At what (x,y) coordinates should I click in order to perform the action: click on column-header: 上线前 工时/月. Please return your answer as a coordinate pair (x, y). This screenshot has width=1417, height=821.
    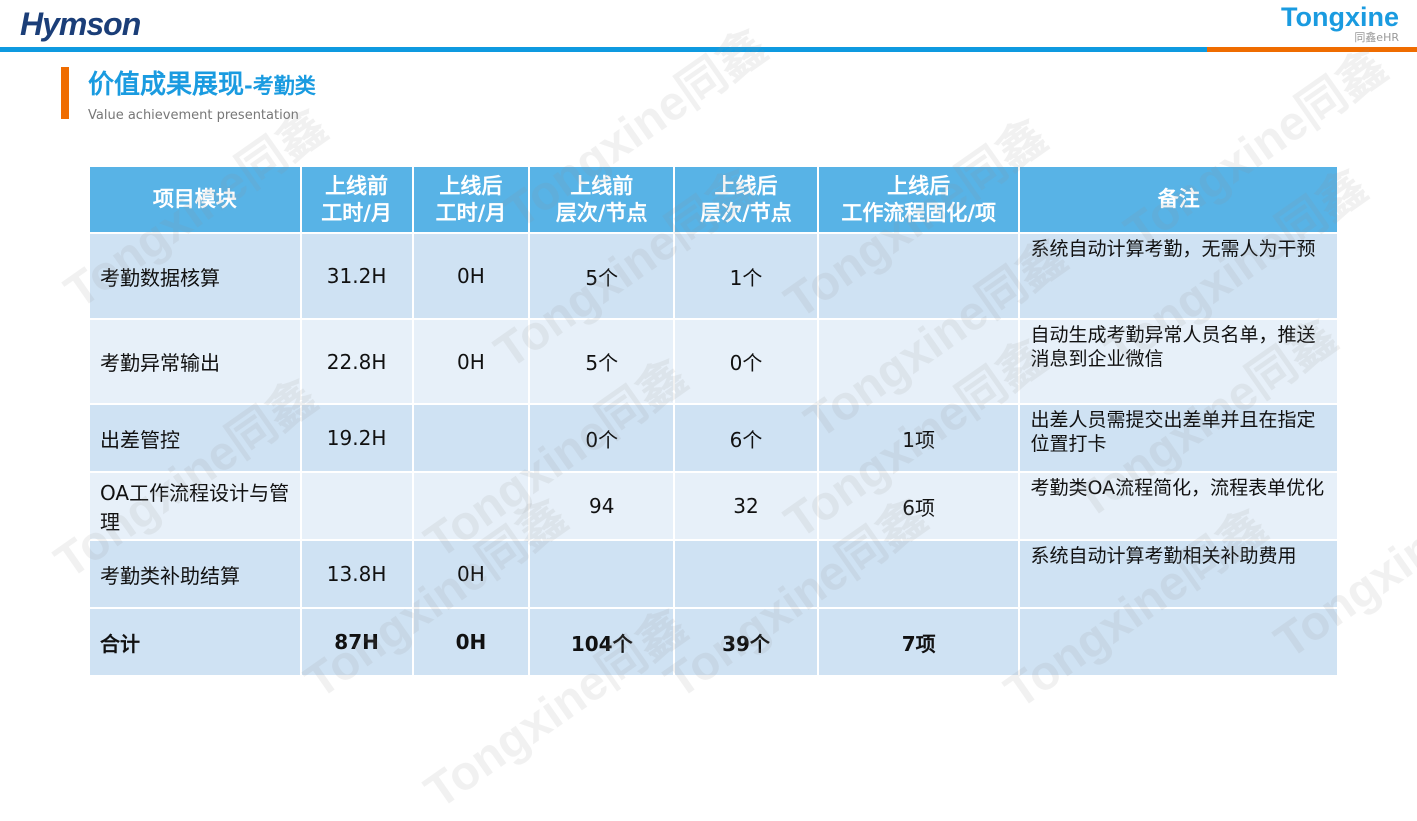
    Looking at the image, I should click on (356, 199).